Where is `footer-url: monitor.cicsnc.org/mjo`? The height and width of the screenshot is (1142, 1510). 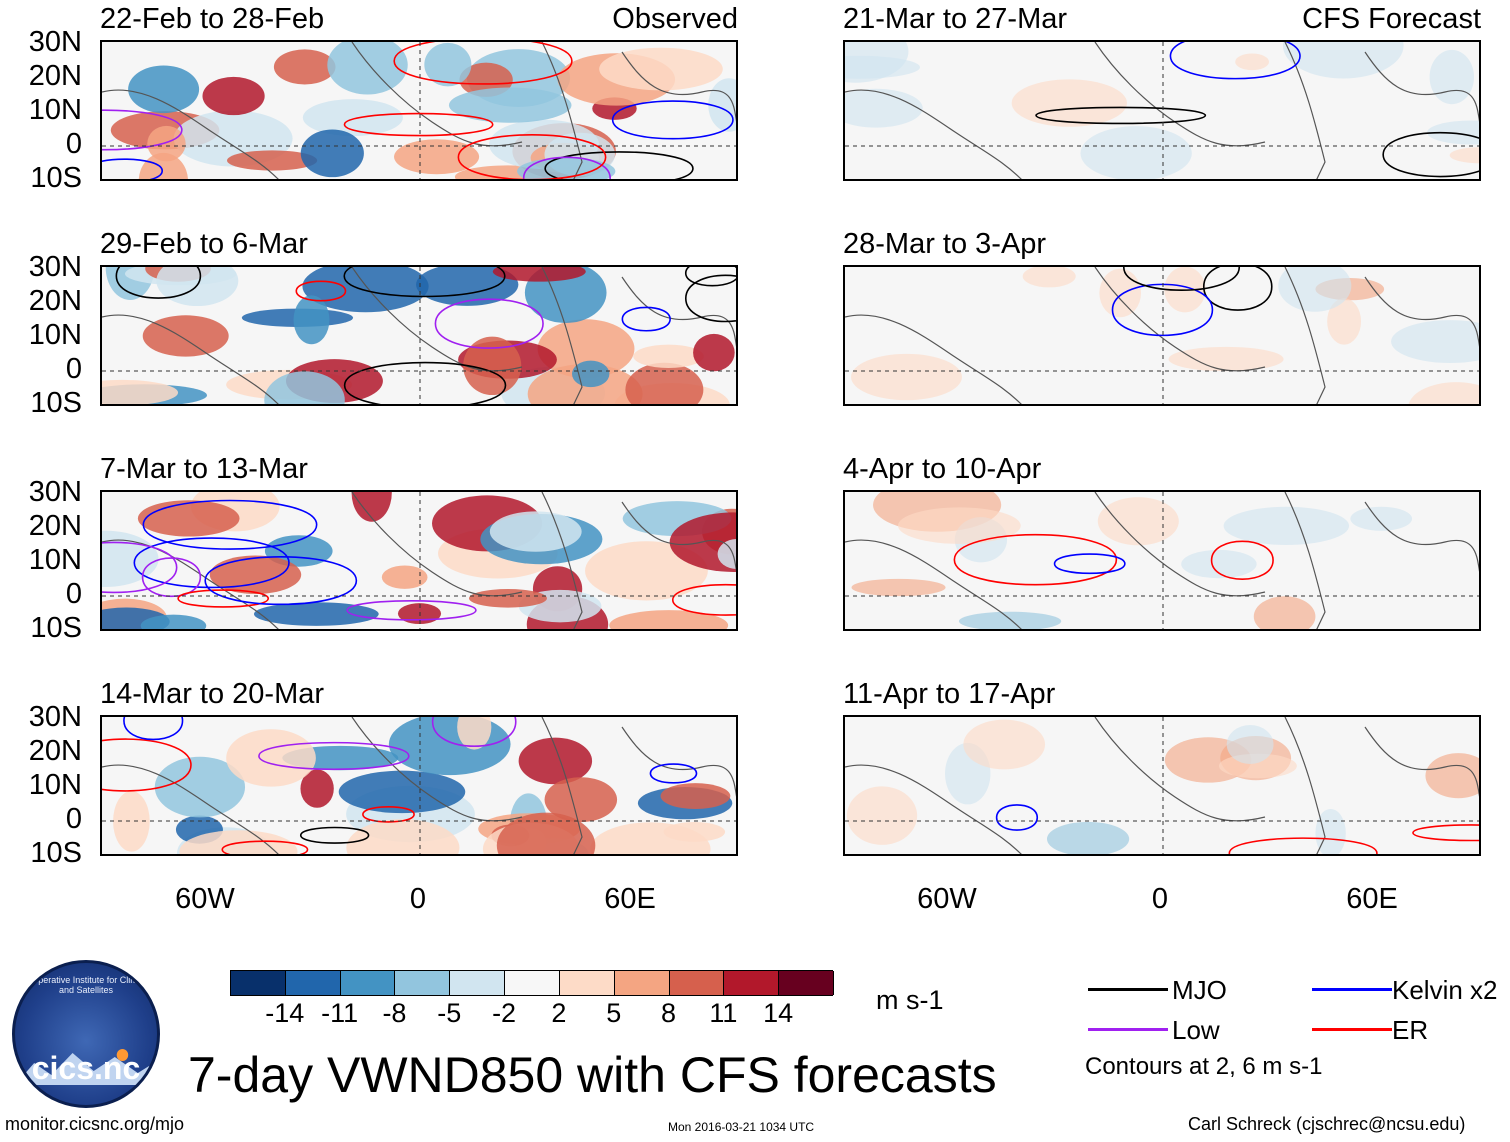 footer-url: monitor.cicsnc.org/mjo is located at coordinates (95, 1124).